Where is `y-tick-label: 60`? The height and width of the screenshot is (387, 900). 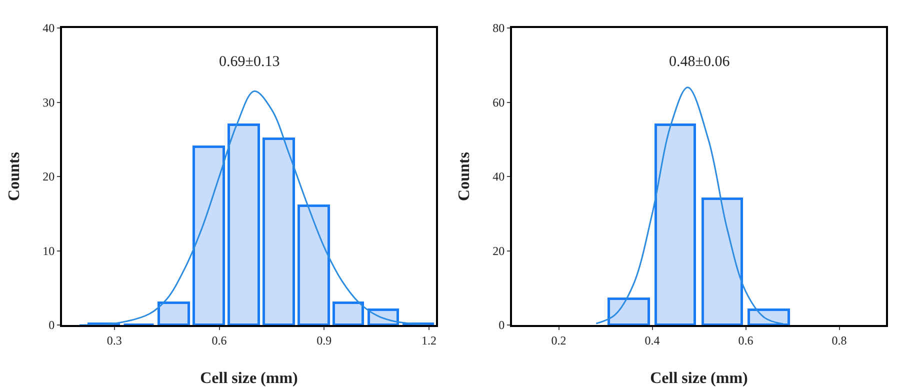
y-tick-label: 60 is located at coordinates (498, 102).